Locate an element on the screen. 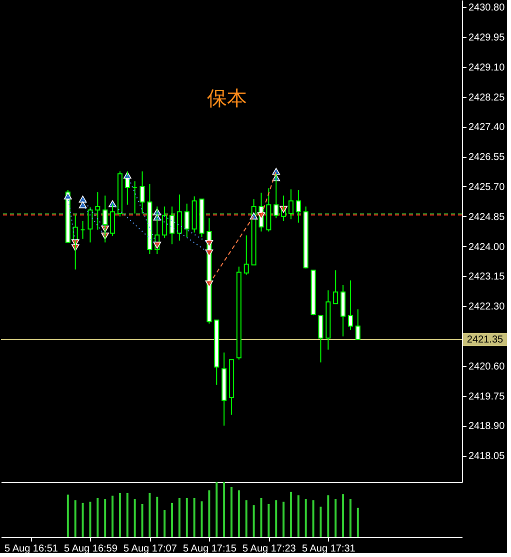 The height and width of the screenshot is (557, 511). ref-line-label: 2421.35 is located at coordinates (485, 340).